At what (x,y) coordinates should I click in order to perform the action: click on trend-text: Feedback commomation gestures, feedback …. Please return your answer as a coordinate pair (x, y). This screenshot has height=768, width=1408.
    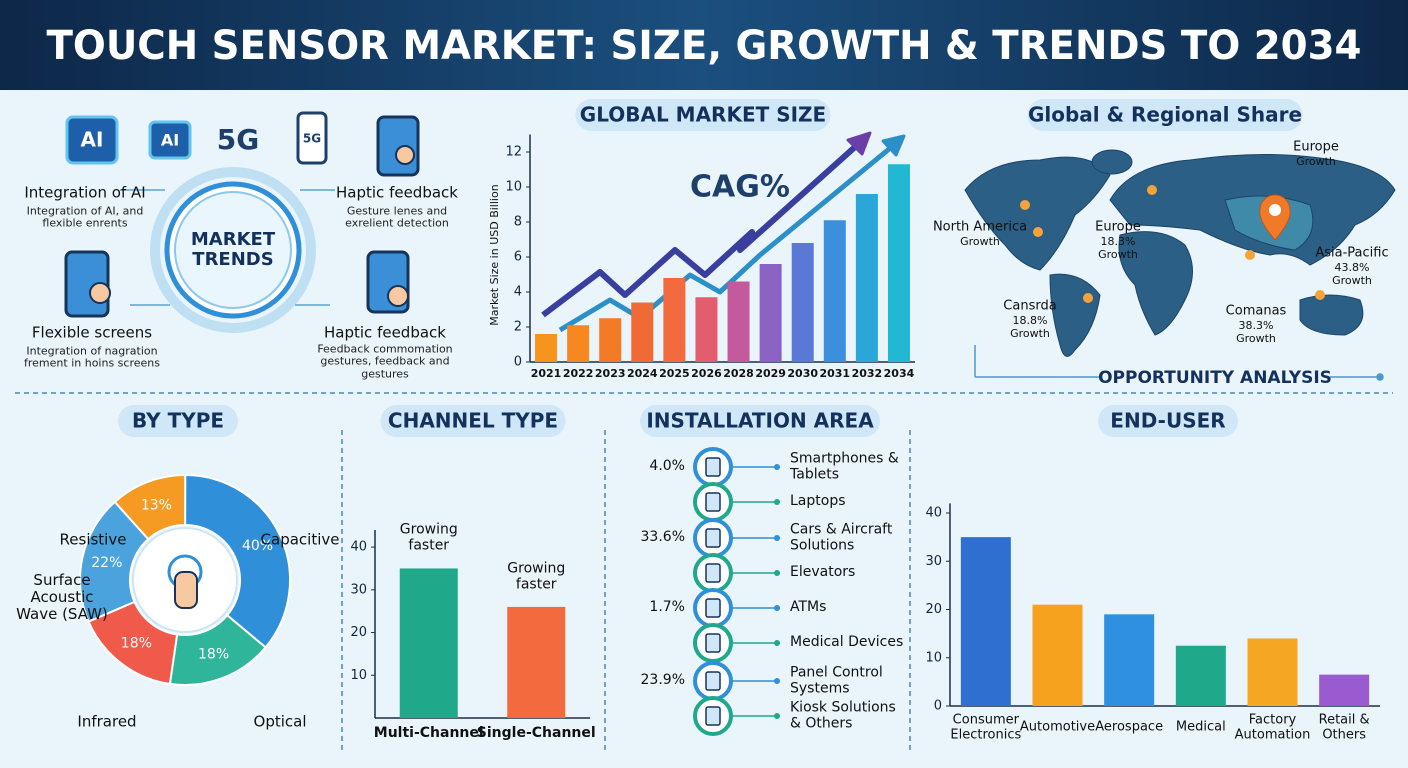
    Looking at the image, I should click on (385, 361).